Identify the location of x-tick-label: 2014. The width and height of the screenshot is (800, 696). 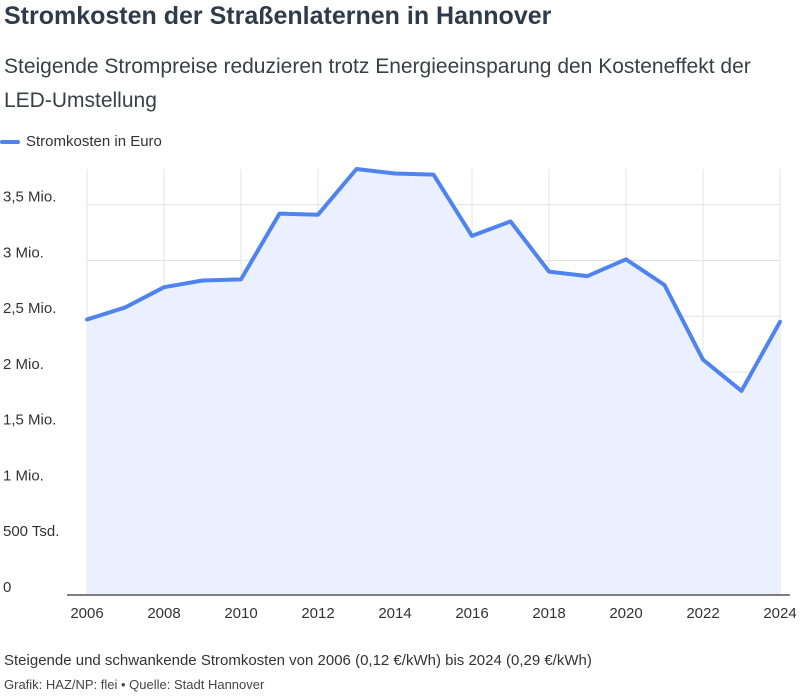
(394, 612).